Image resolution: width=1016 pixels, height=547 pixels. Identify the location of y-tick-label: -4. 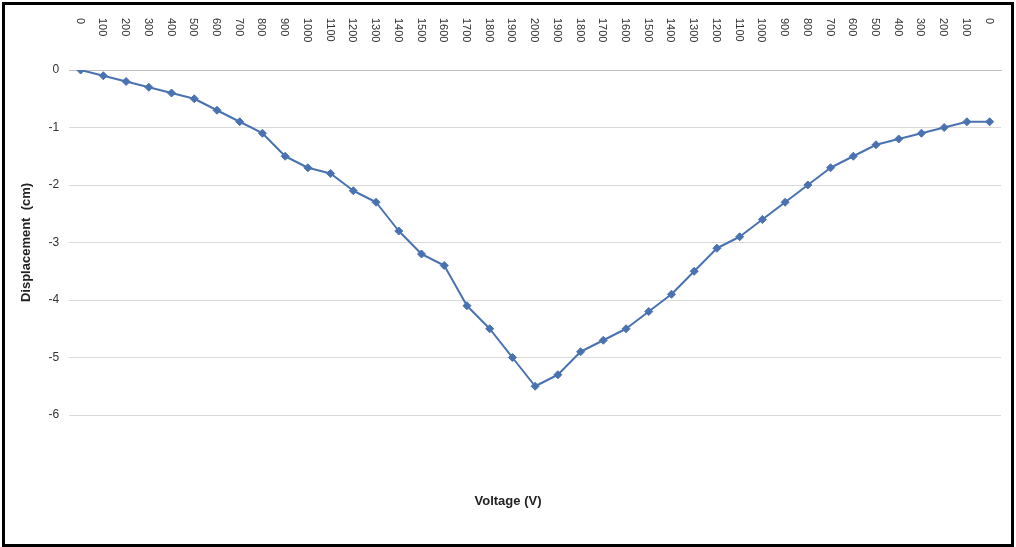
(54, 299).